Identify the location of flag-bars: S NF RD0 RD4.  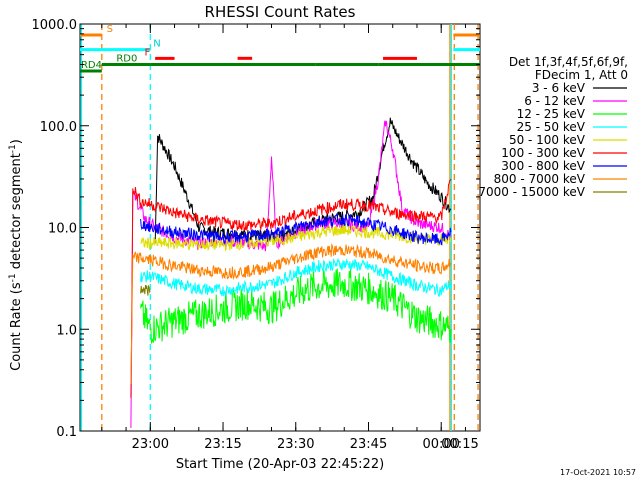
(280, 48).